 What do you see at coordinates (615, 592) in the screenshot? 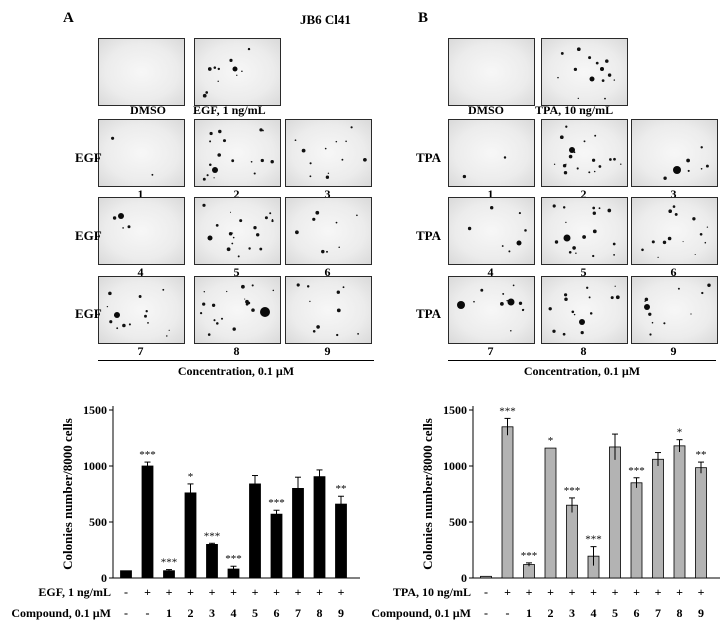
I see `chart-b-row1-value-6: +` at bounding box center [615, 592].